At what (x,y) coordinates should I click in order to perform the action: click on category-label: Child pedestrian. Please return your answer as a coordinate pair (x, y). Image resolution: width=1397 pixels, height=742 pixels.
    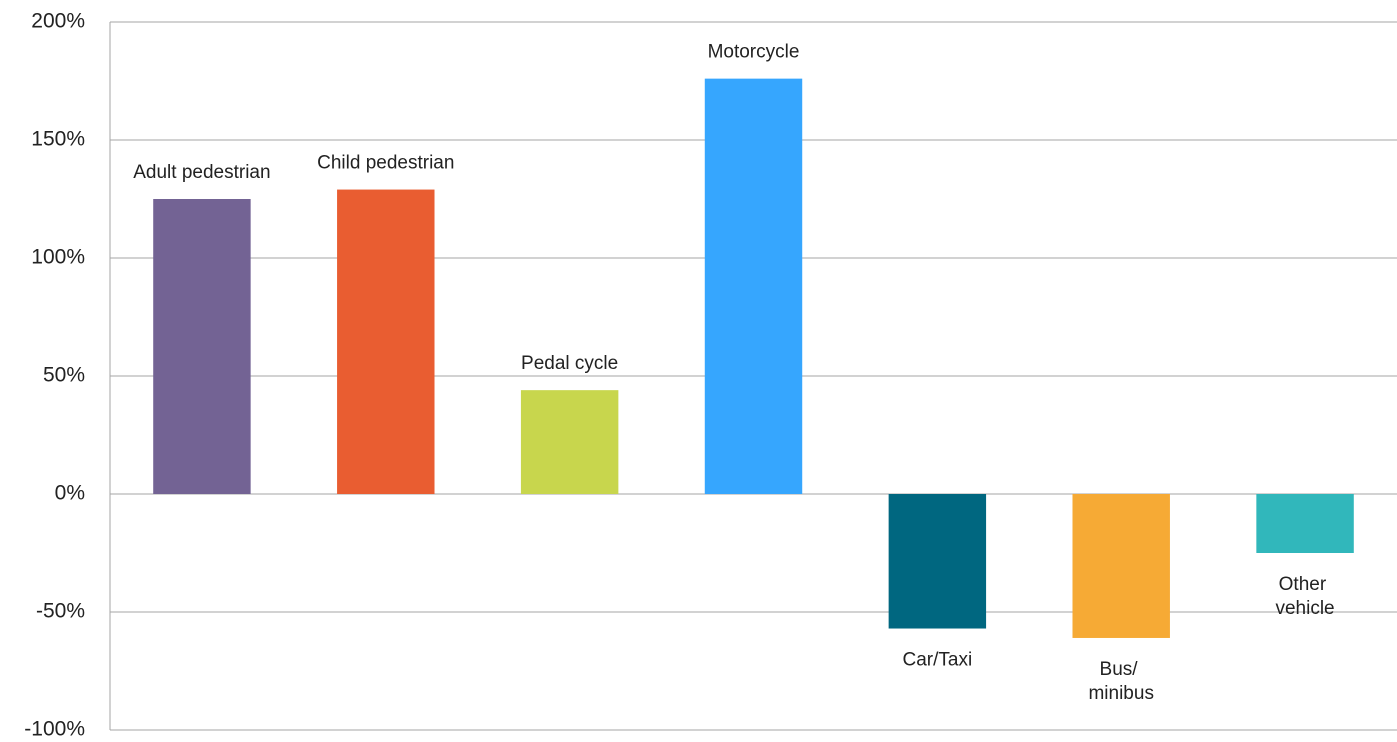
    Looking at the image, I should click on (385, 163).